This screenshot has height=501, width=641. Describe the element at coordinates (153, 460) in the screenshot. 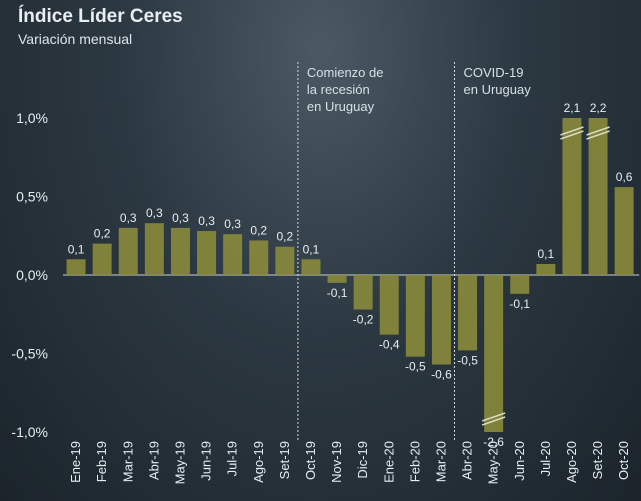

I see `x-tick-label: Abr-19` at that location.